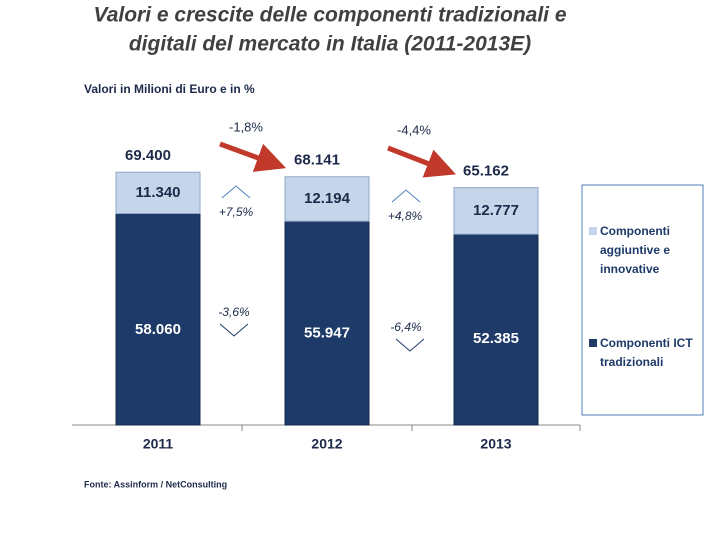  Describe the element at coordinates (158, 444) in the screenshot. I see `x-tick-label: 2011` at that location.